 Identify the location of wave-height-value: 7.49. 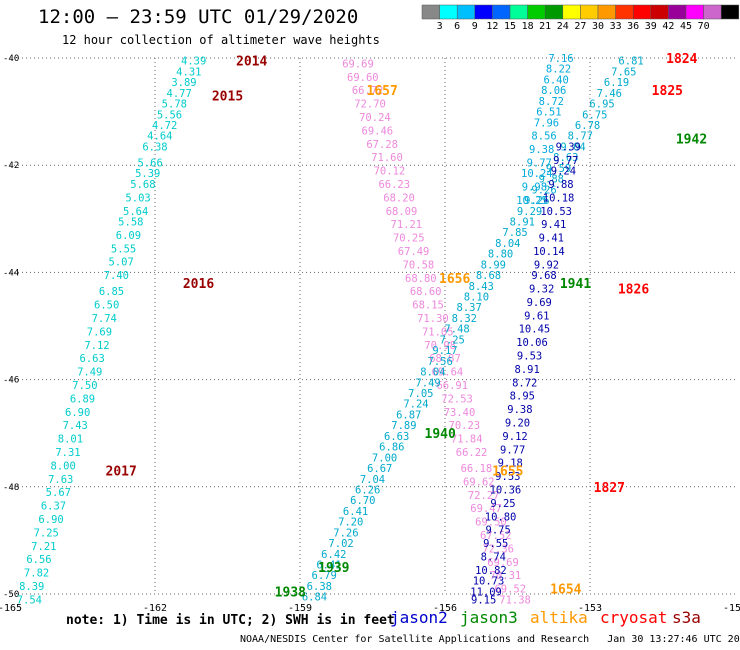
(427, 383).